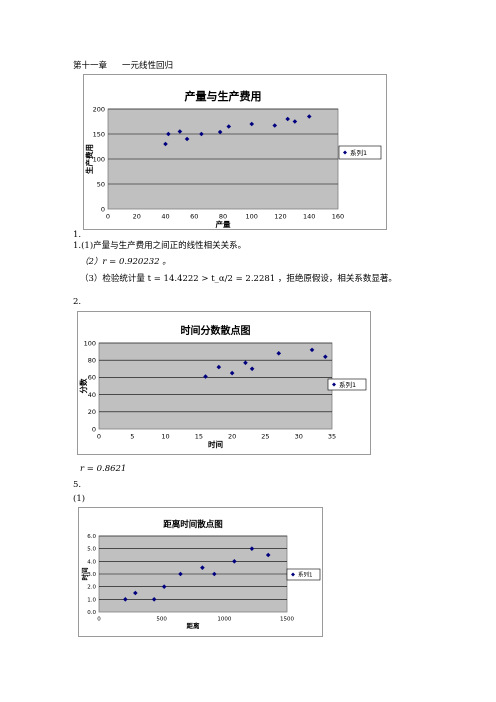 The image size is (496, 702). What do you see at coordinates (165, 217) in the screenshot?
I see `x-tick-label: 40` at bounding box center [165, 217].